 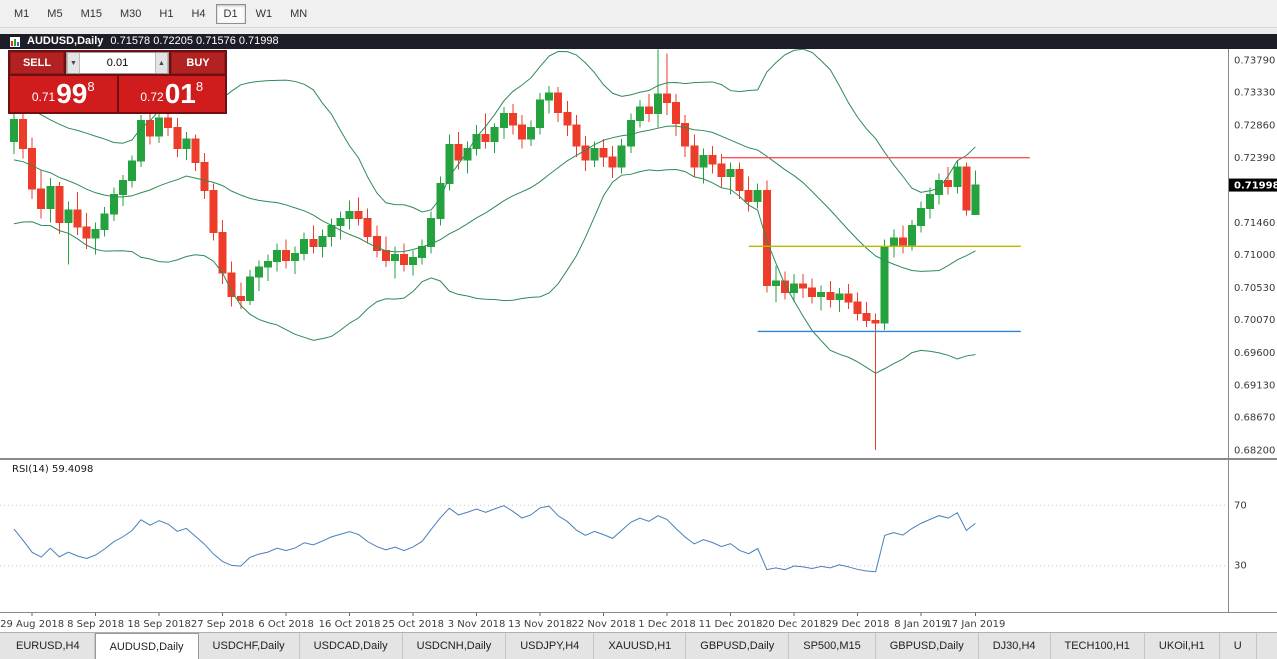 What do you see at coordinates (1098, 646) in the screenshot?
I see `chart-tab-tech100-h1: TECH100,H1` at bounding box center [1098, 646].